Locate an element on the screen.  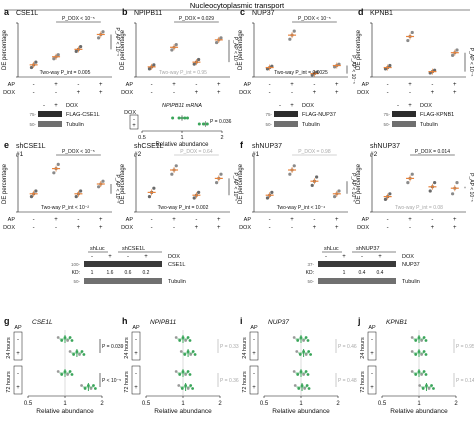
blot-tubulin-label: Tubulin is located at coordinates (429, 125).